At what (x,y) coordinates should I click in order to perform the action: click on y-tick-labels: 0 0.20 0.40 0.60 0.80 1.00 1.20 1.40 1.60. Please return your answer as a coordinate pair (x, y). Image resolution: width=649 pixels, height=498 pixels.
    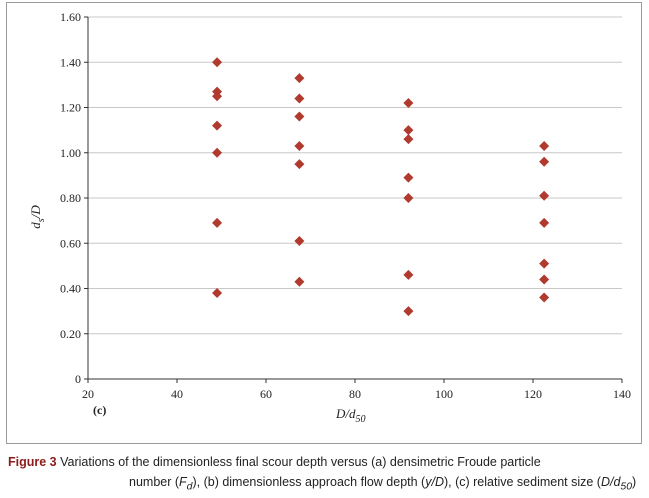
    Looking at the image, I should click on (70, 198).